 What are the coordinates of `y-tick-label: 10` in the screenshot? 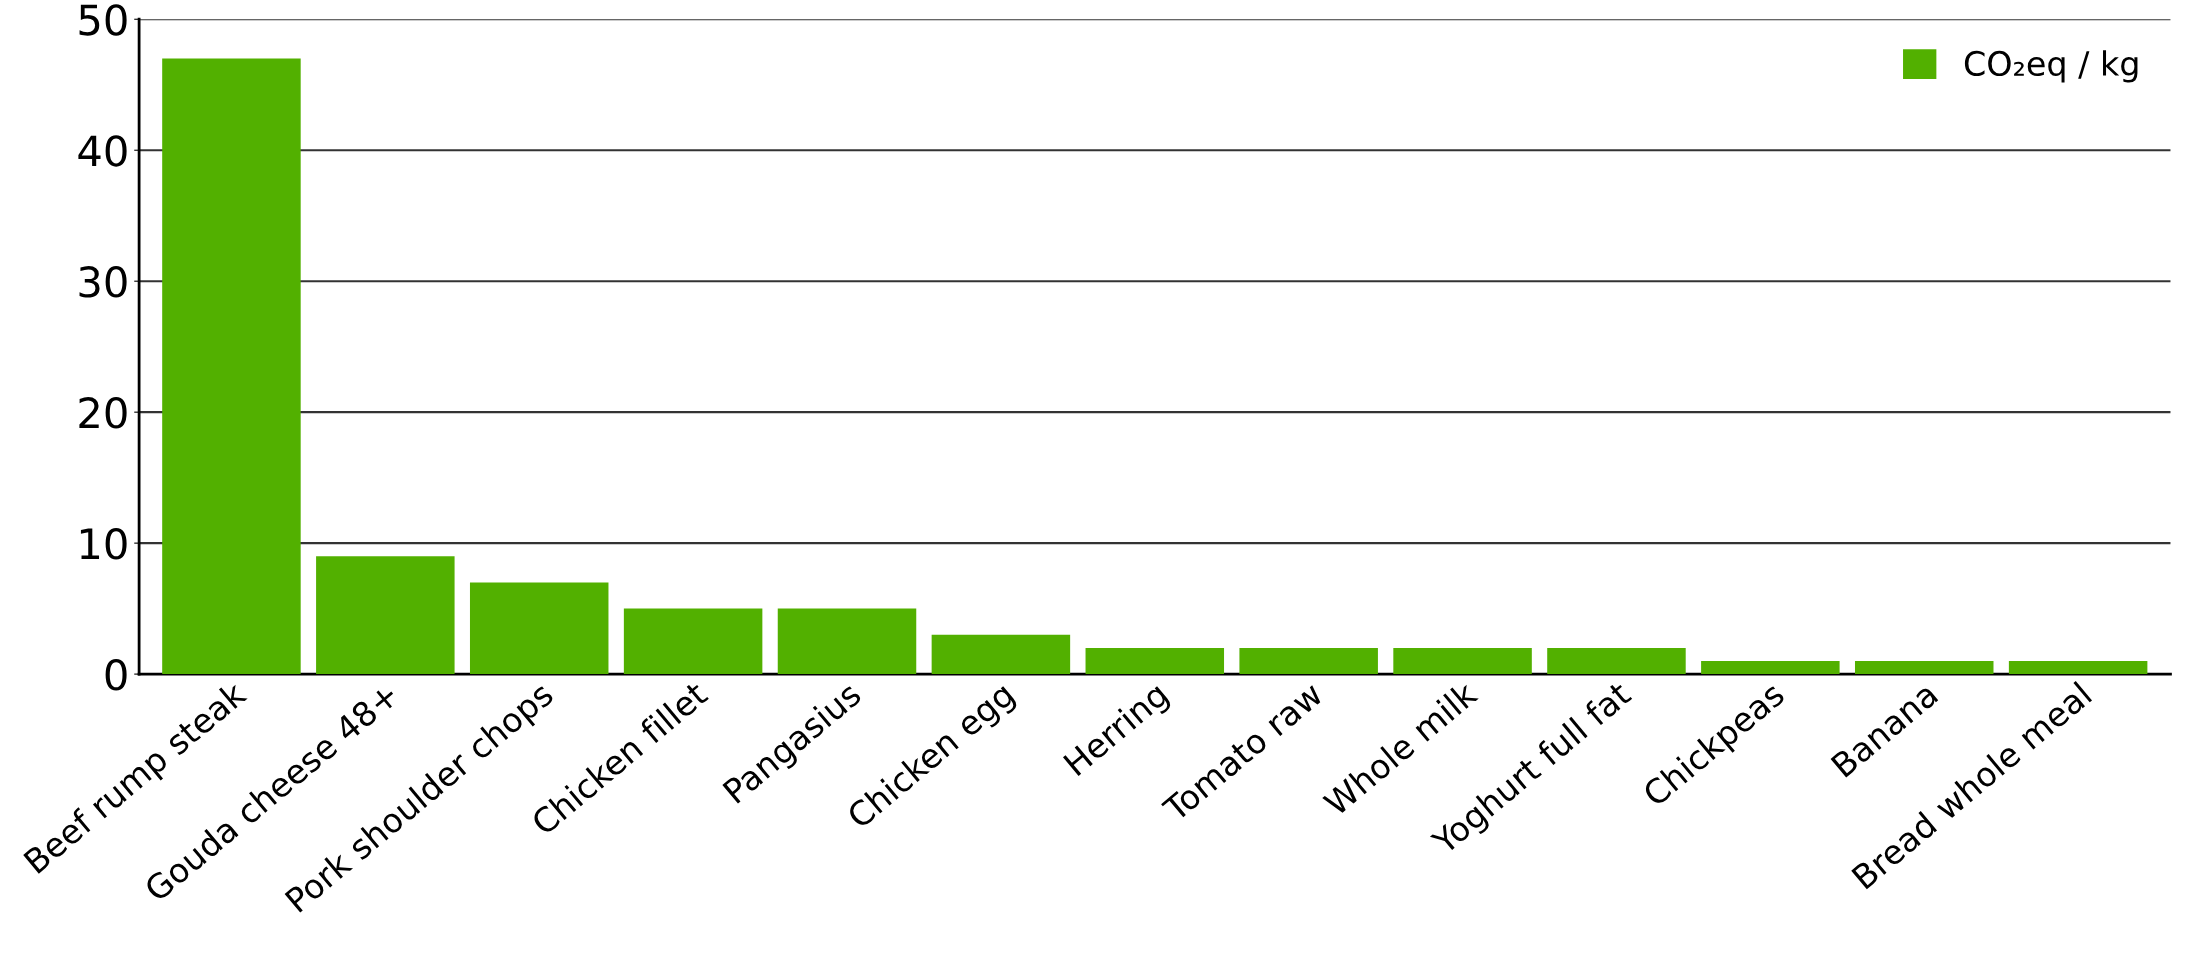 It's located at (103, 544).